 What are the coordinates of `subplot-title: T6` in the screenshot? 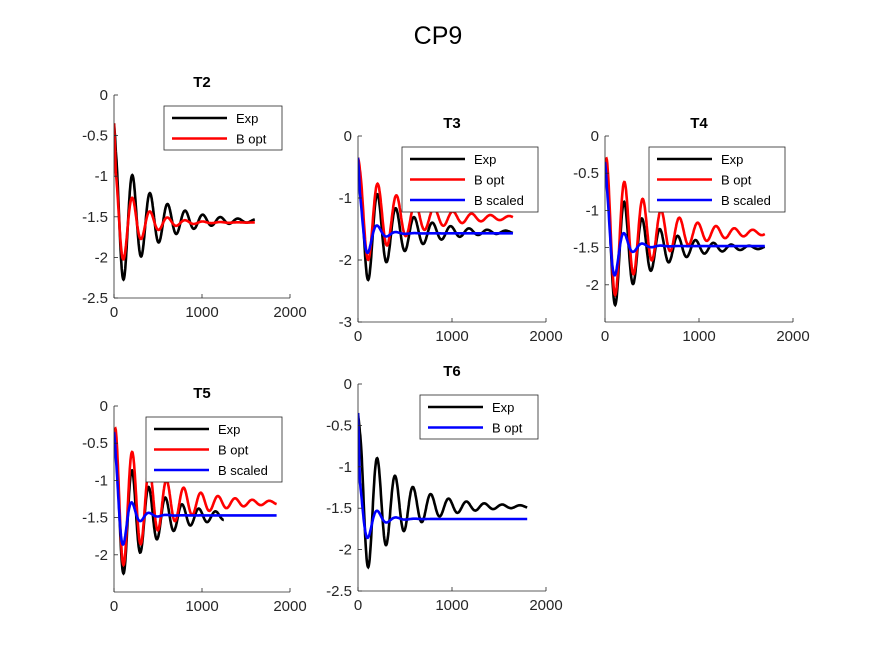 It's located at (452, 371).